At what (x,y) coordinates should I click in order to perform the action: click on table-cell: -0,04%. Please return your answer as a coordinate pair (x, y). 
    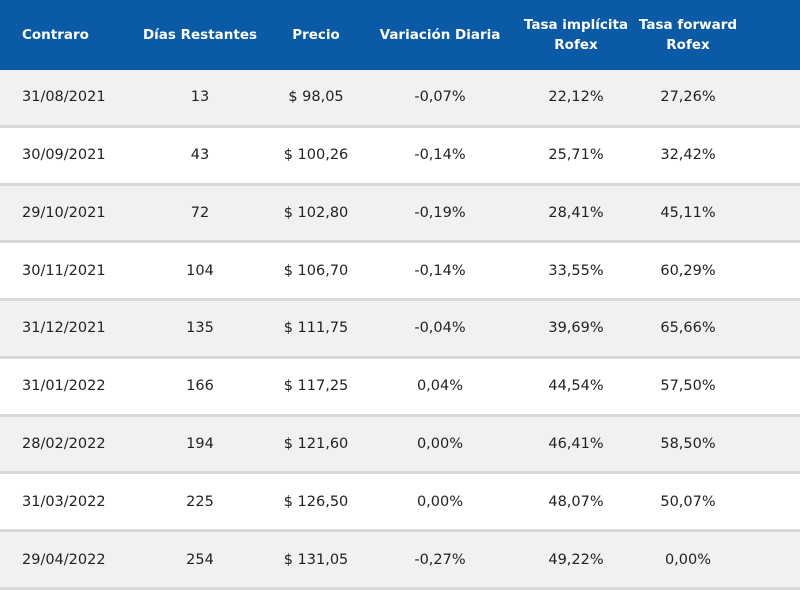
    Looking at the image, I should click on (440, 328).